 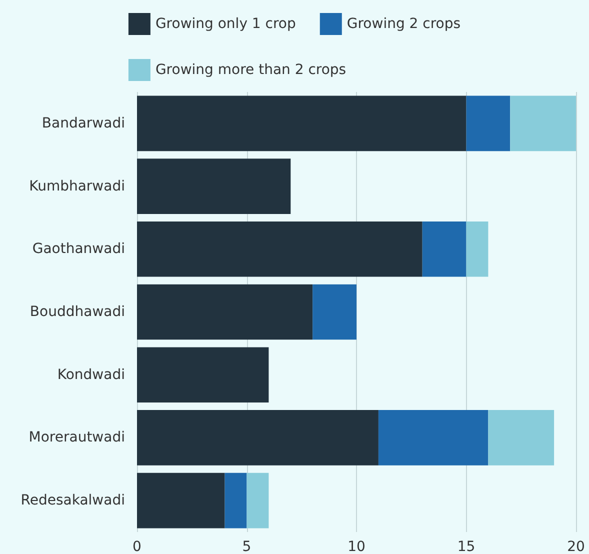 What do you see at coordinates (77, 186) in the screenshot?
I see `y-tick-label: Kumbharwadi` at bounding box center [77, 186].